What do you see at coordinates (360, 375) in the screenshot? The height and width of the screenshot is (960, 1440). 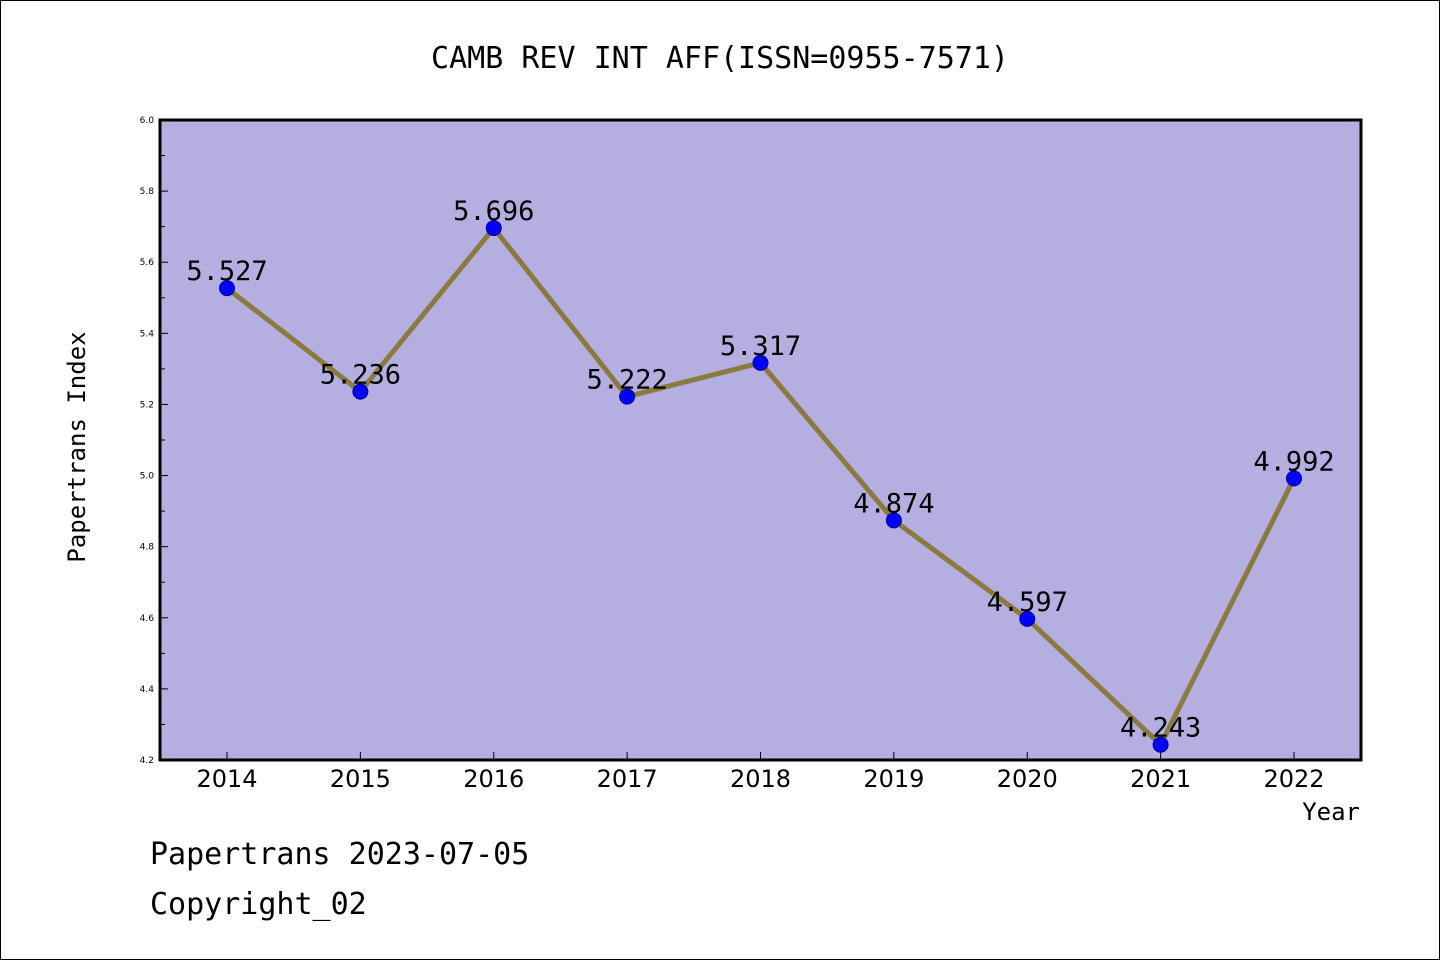 I see `data-point-label: 5.236` at bounding box center [360, 375].